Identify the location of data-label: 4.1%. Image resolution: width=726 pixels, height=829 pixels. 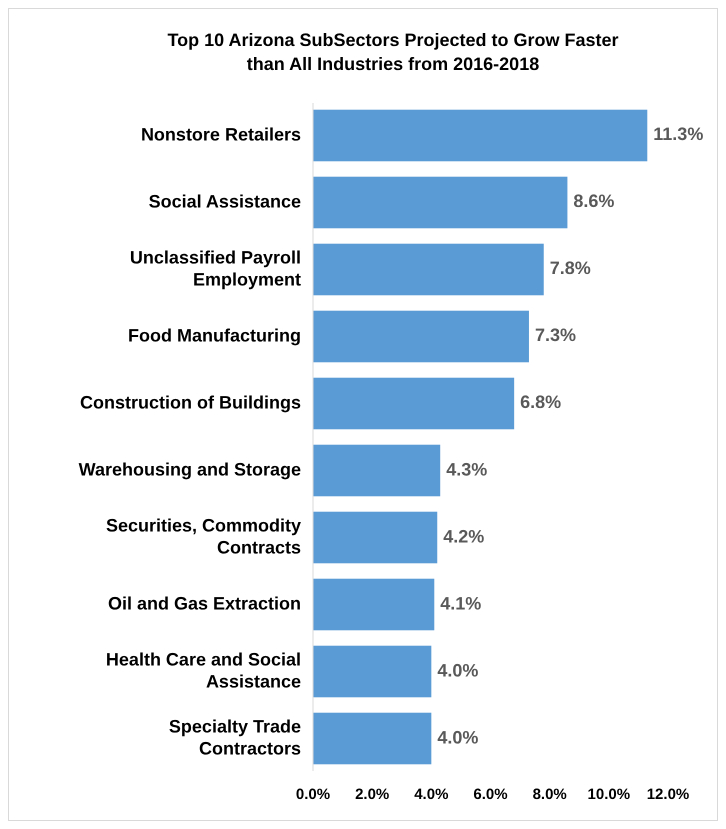
(461, 603).